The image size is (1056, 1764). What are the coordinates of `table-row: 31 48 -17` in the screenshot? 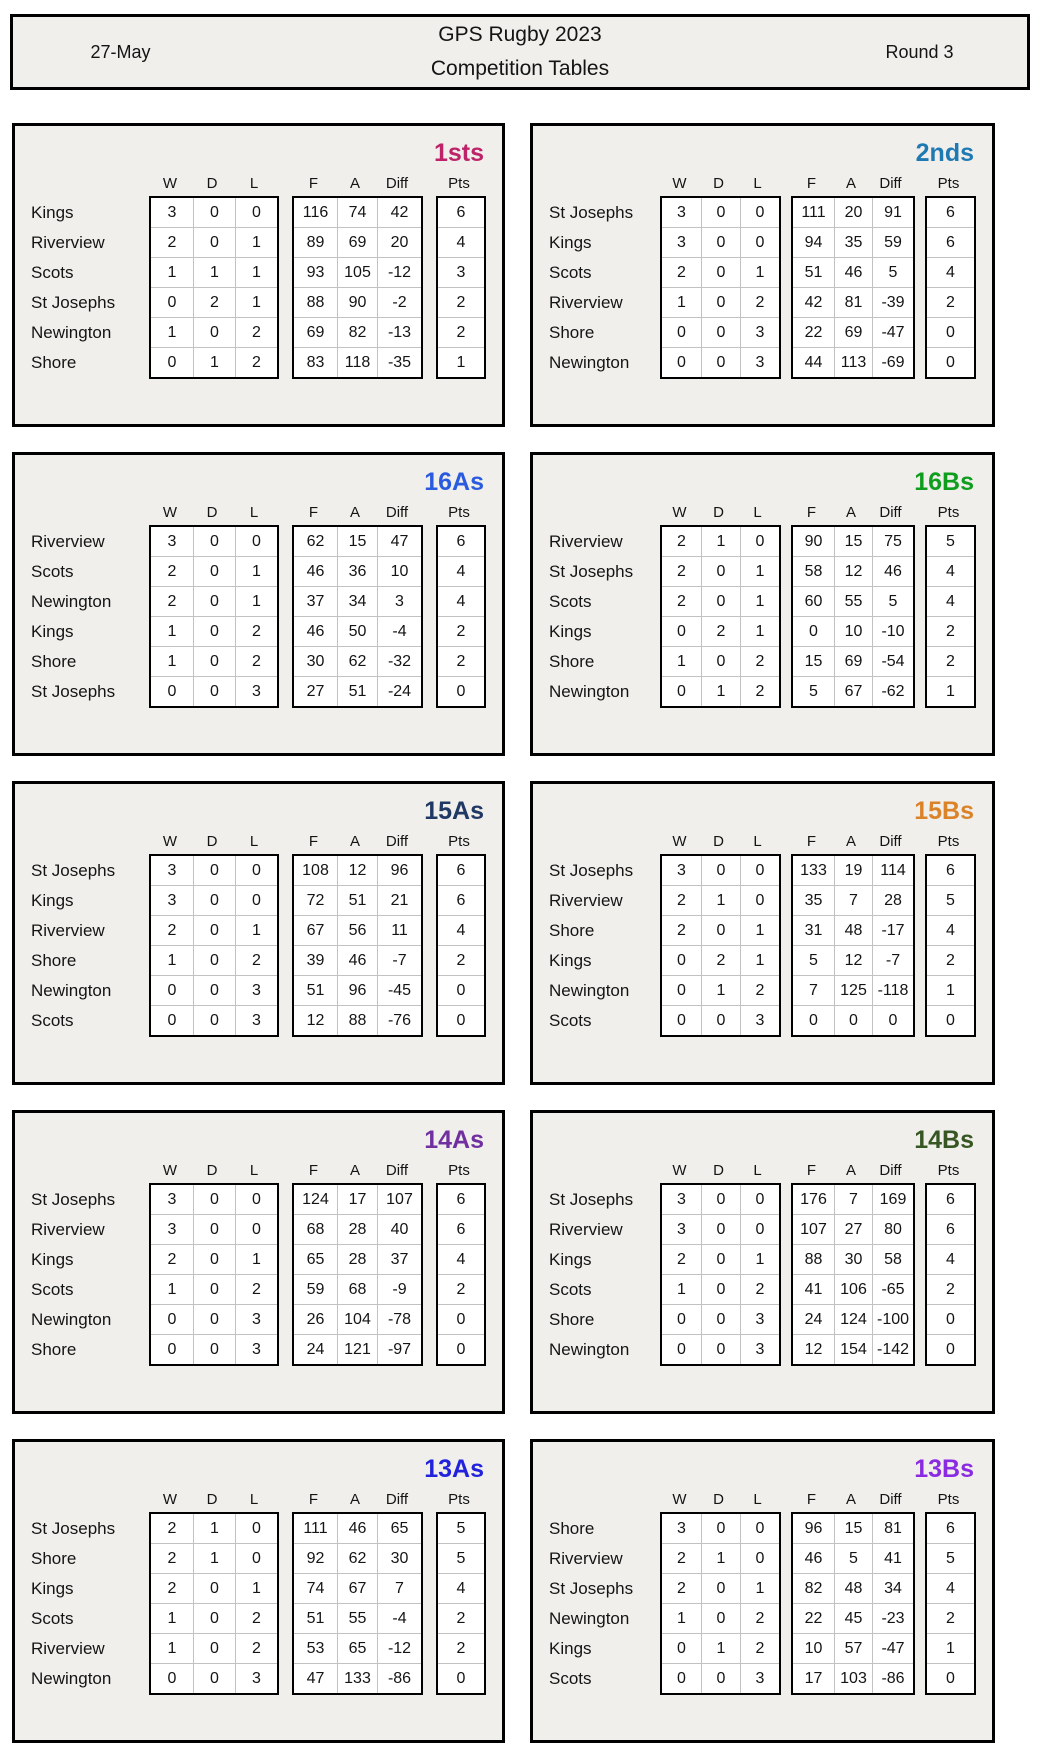 It's located at (853, 930).